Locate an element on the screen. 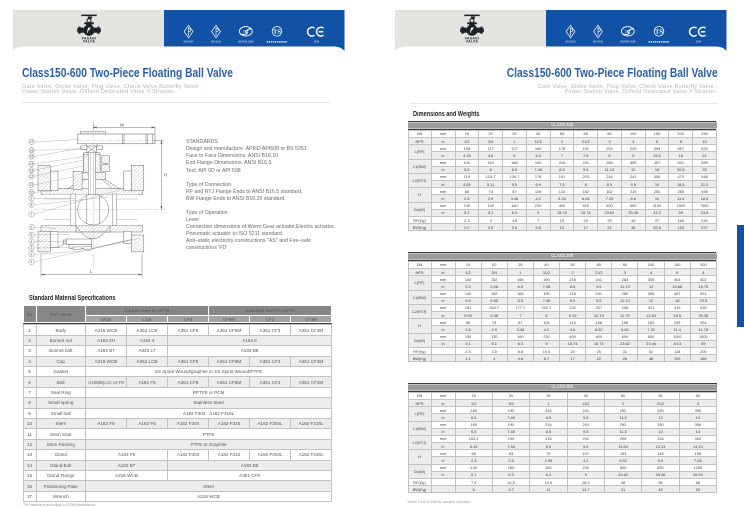 This screenshot has width=744, height=507. svg-text: 7 is located at coordinates (32, 215).